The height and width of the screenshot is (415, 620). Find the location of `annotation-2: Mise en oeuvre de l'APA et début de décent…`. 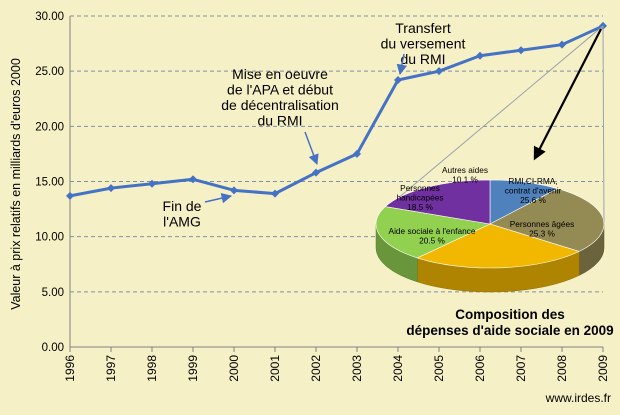

annotation-2: Mise en oeuvre de l'APA et début de décent… is located at coordinates (280, 97).